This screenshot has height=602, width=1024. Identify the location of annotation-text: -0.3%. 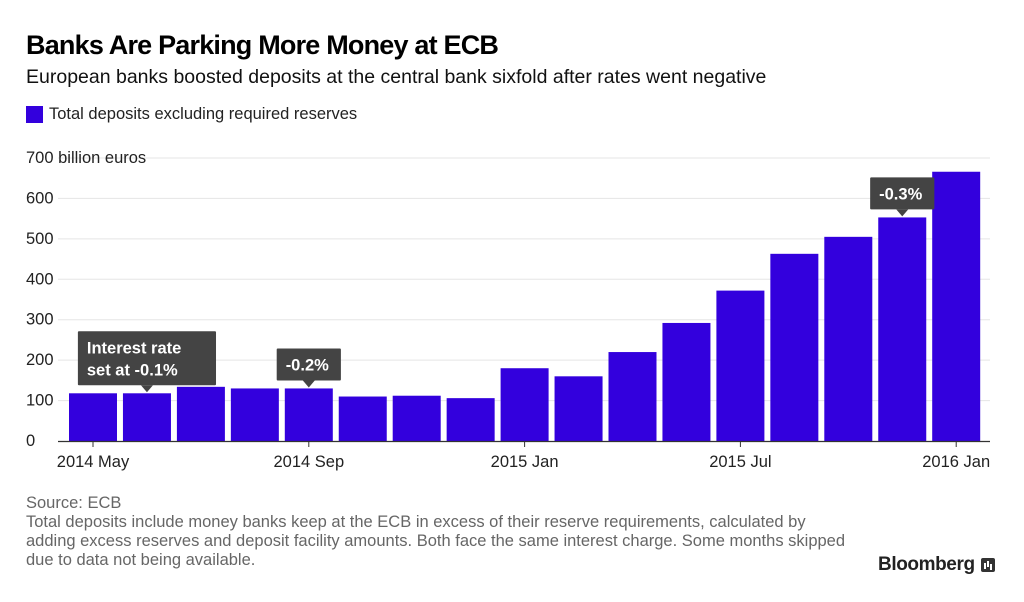
(900, 194).